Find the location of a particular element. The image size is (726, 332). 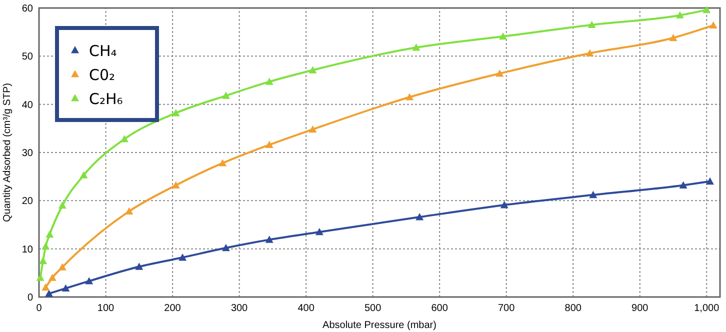

y-tick-label: 40 is located at coordinates (28, 105).